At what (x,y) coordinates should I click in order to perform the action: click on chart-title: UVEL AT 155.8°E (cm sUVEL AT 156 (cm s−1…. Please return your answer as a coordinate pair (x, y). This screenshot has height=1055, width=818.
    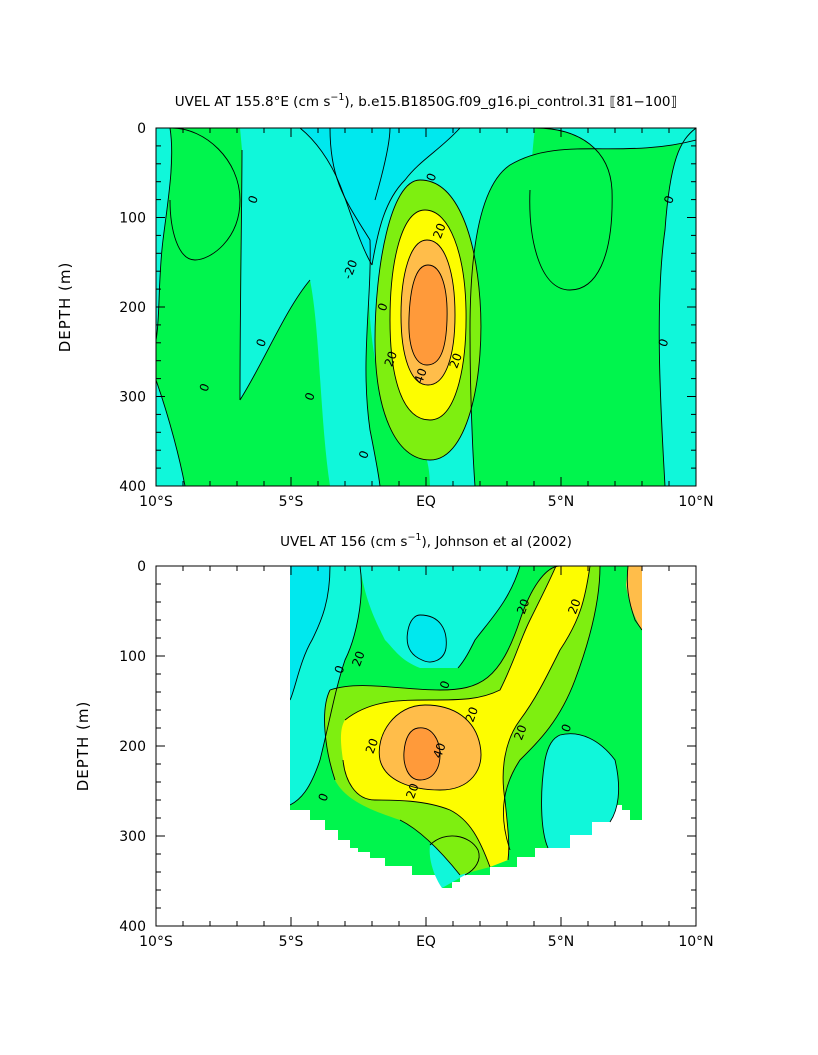
    Looking at the image, I should click on (426, 541).